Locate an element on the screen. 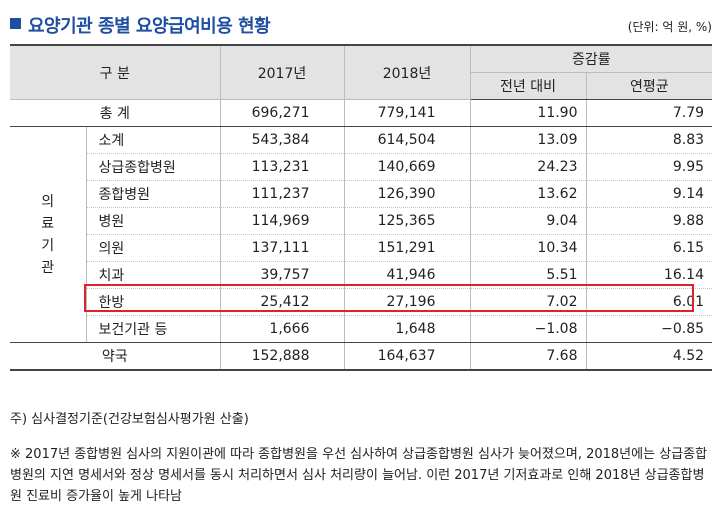  table-row-total: 총 계 696,271 779,141 11.90 7.79 is located at coordinates (361, 113).